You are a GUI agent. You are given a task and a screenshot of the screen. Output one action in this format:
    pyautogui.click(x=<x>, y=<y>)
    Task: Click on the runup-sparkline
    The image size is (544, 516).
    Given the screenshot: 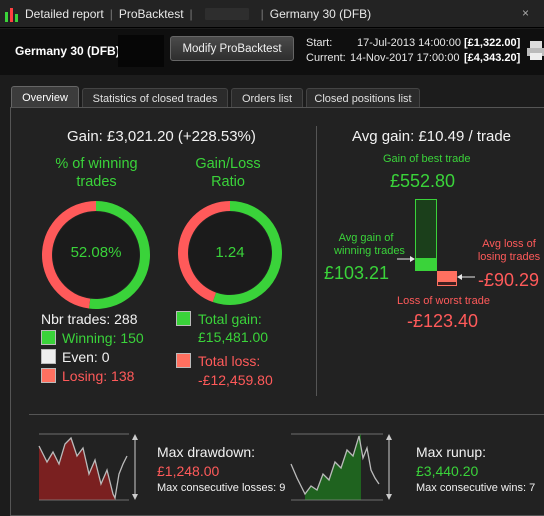 What is the action you would take?
    pyautogui.click(x=336, y=467)
    